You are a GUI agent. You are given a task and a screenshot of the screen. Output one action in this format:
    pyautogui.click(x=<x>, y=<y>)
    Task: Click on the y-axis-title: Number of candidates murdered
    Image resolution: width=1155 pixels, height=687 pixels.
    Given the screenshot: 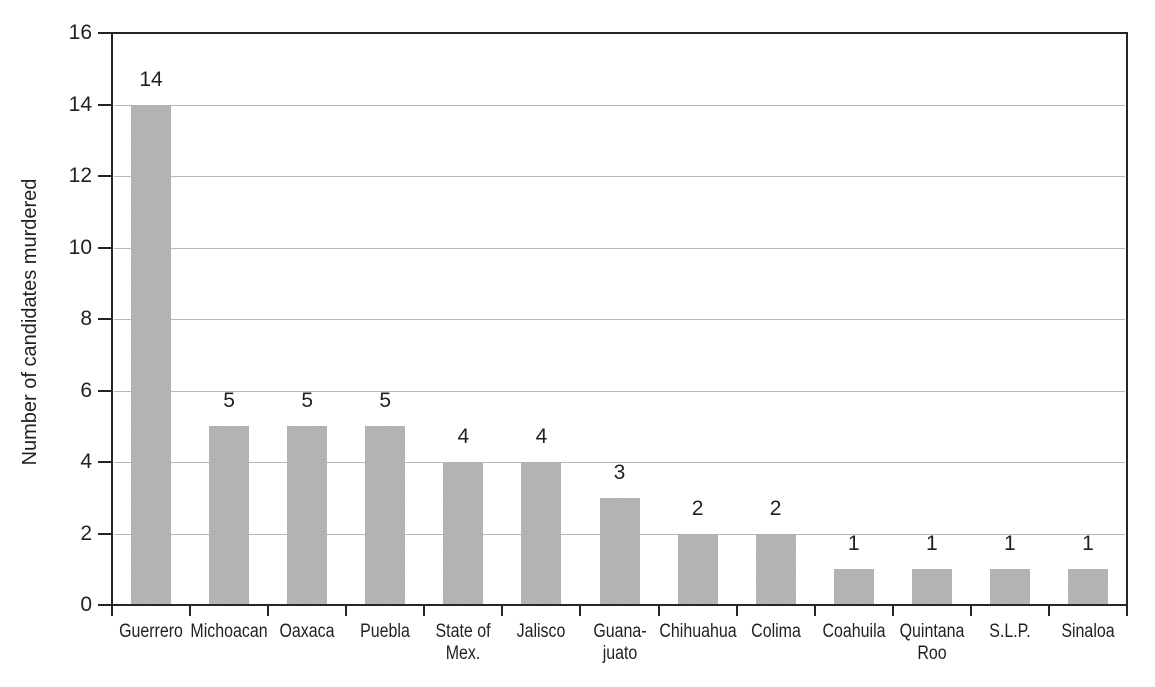 What is the action you would take?
    pyautogui.click(x=30, y=322)
    